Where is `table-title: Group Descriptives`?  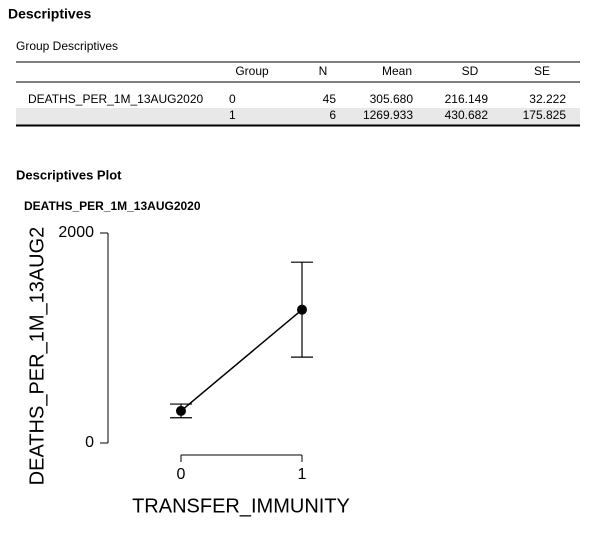 table-title: Group Descriptives is located at coordinates (67, 46).